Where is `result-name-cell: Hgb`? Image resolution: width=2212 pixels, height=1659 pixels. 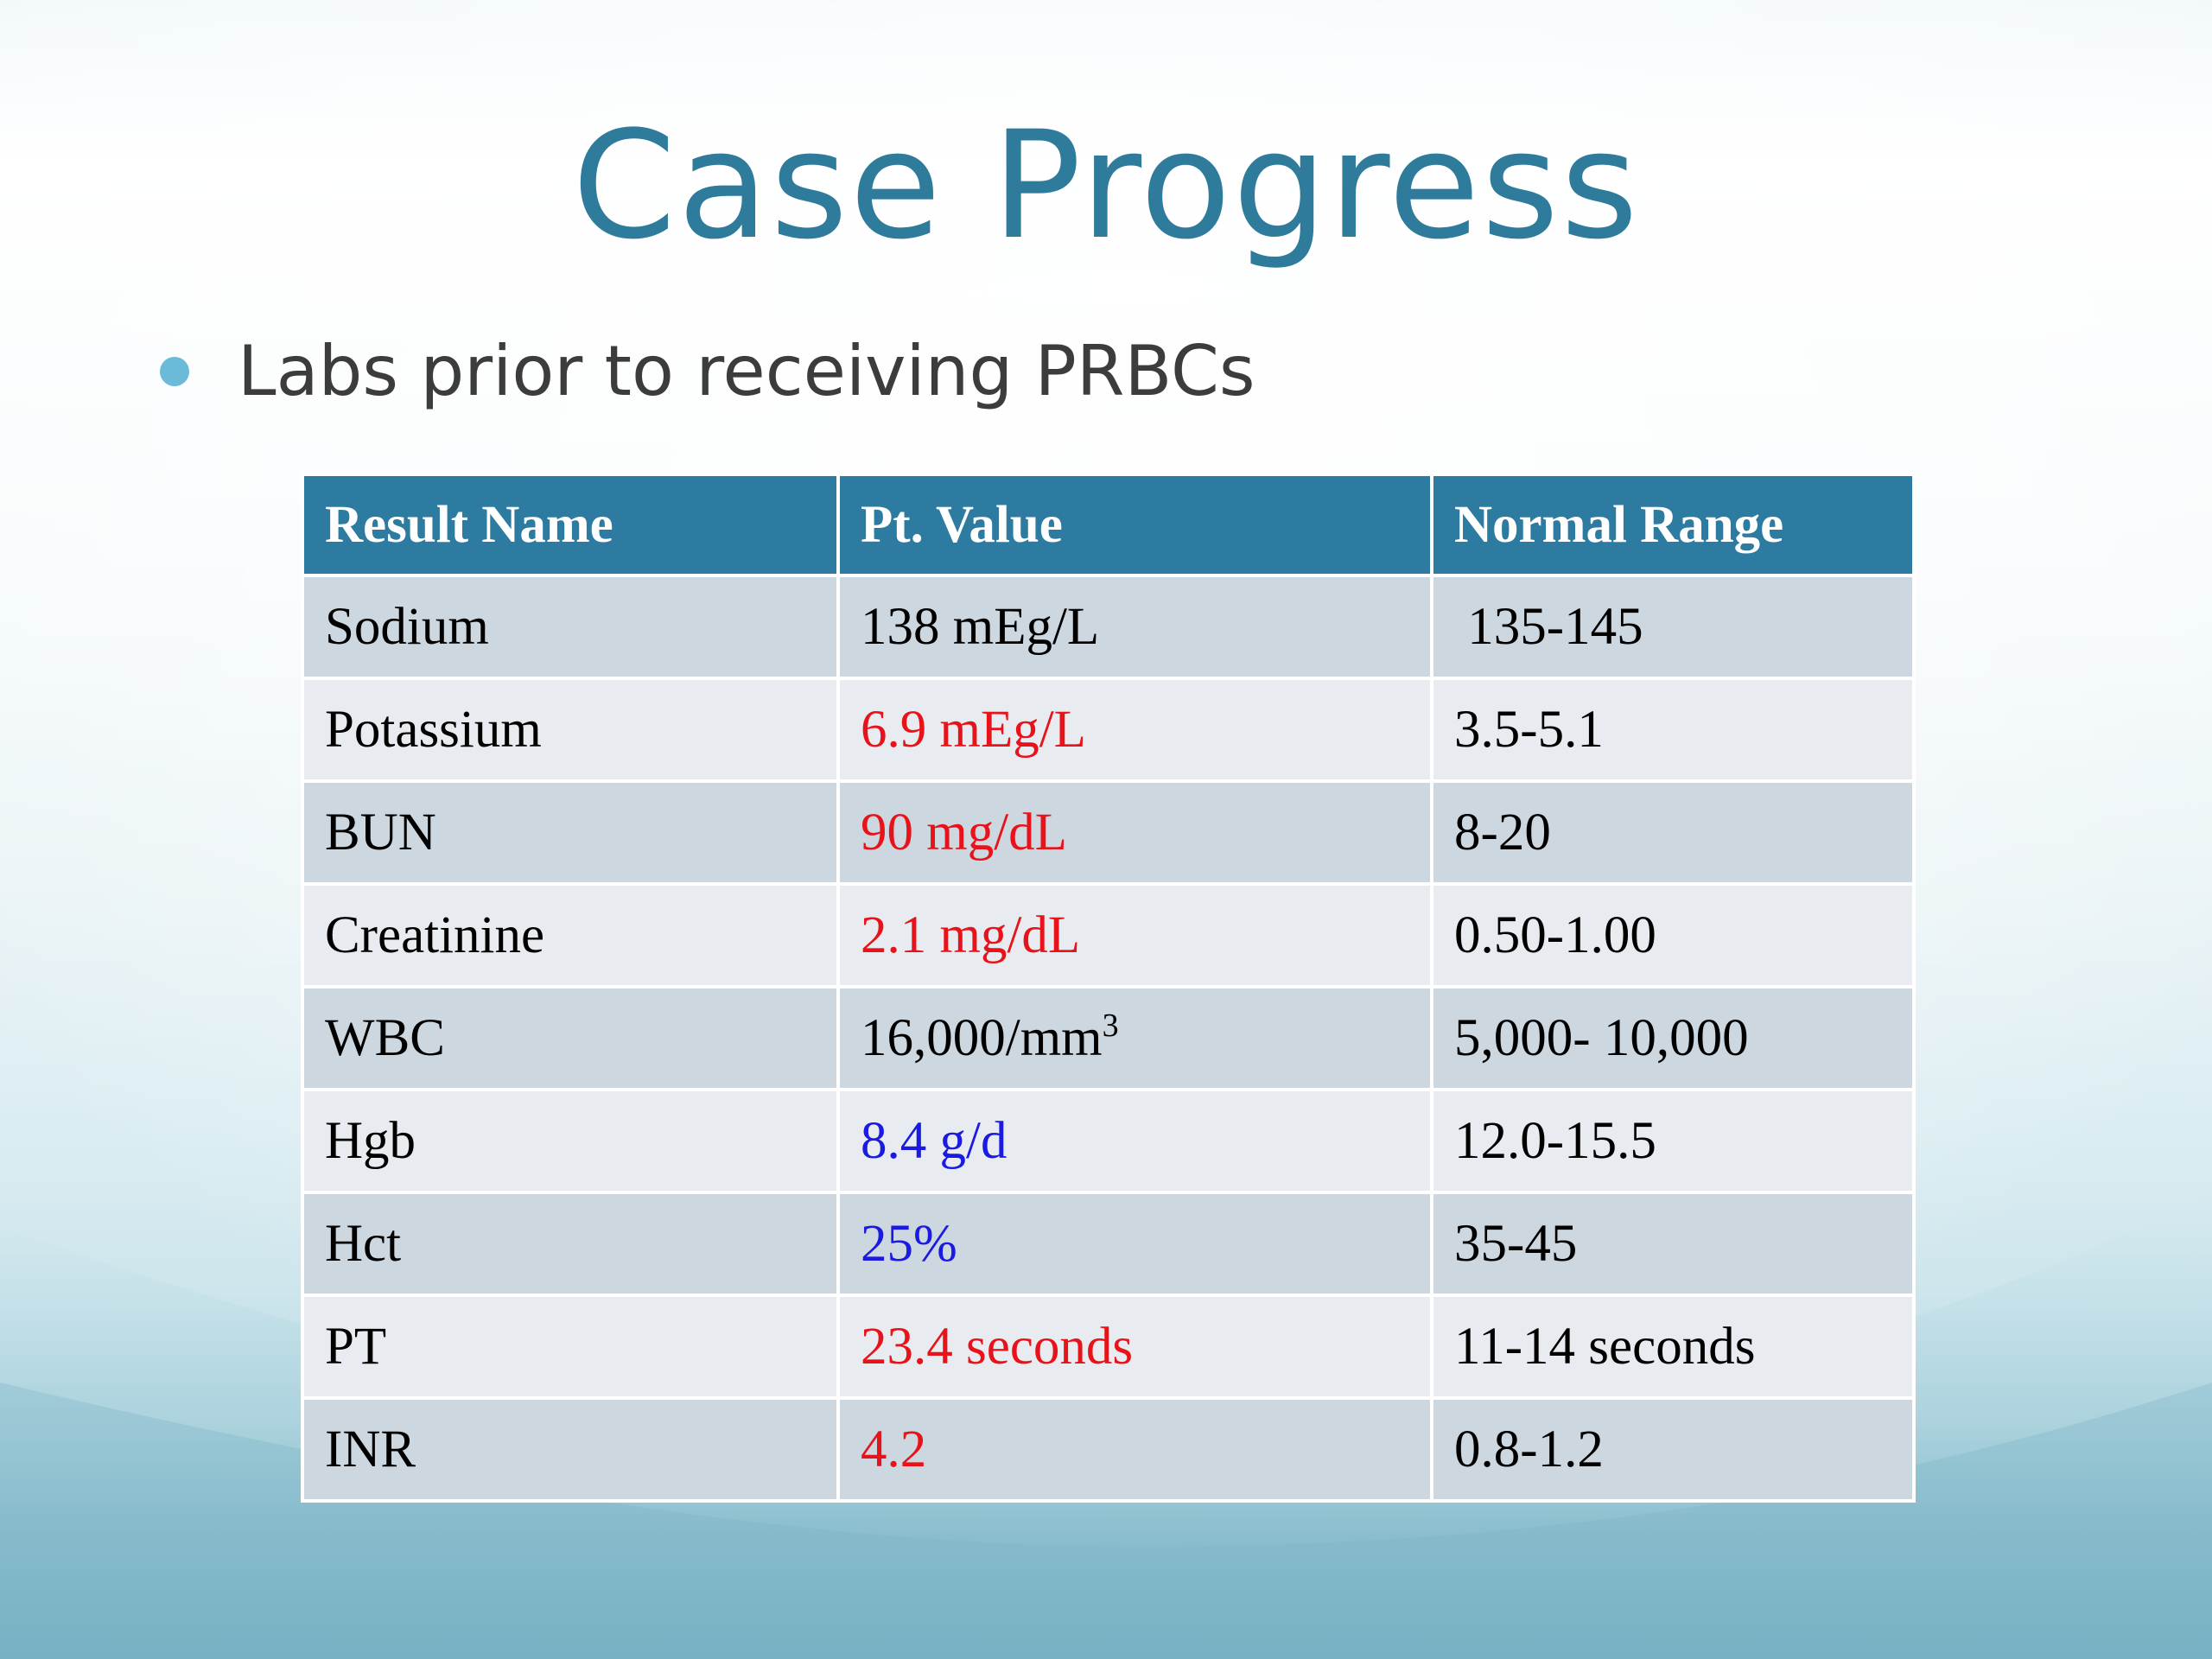
result-name-cell: Hgb is located at coordinates (570, 1141).